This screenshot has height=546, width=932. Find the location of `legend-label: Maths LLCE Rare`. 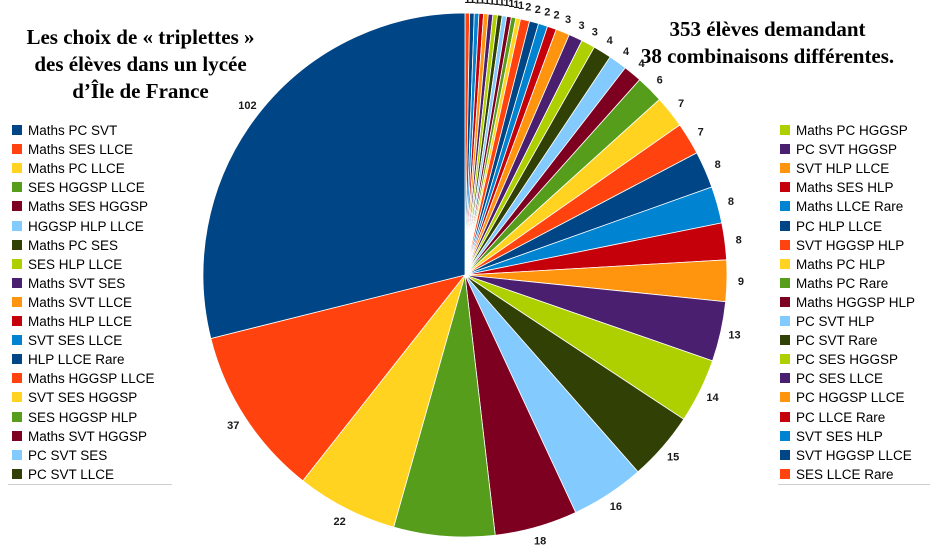

legend-label: Maths LLCE Rare is located at coordinates (850, 207).